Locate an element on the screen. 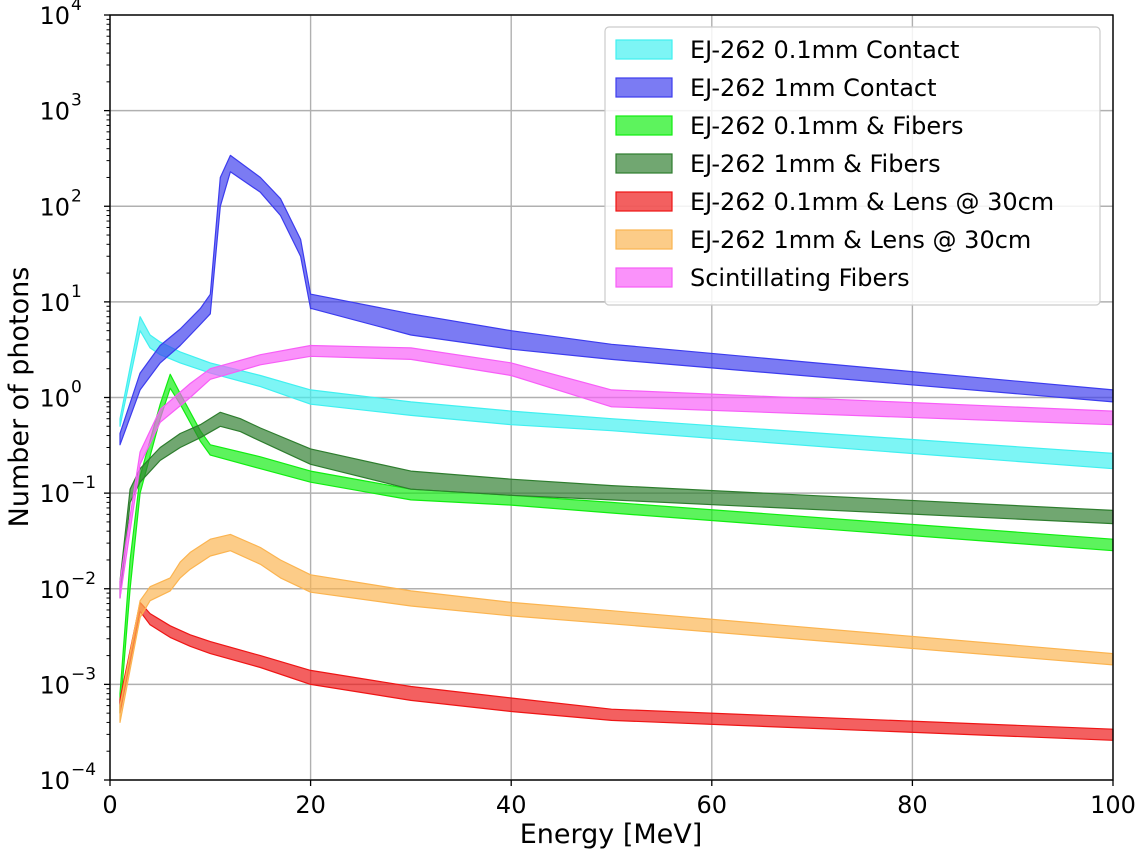 This screenshot has width=1137, height=852. y-tick-label: 10 3 is located at coordinates (60, 108).